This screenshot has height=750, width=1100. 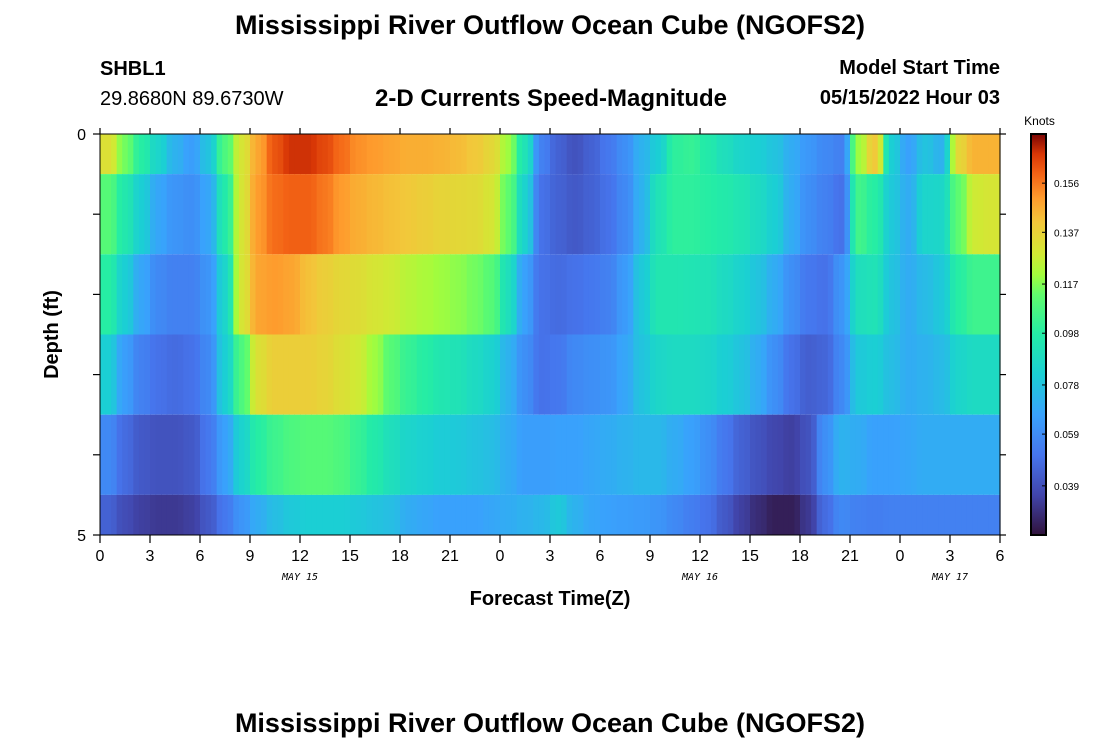 What do you see at coordinates (550, 556) in the screenshot?
I see `x-tick-label-9: 3` at bounding box center [550, 556].